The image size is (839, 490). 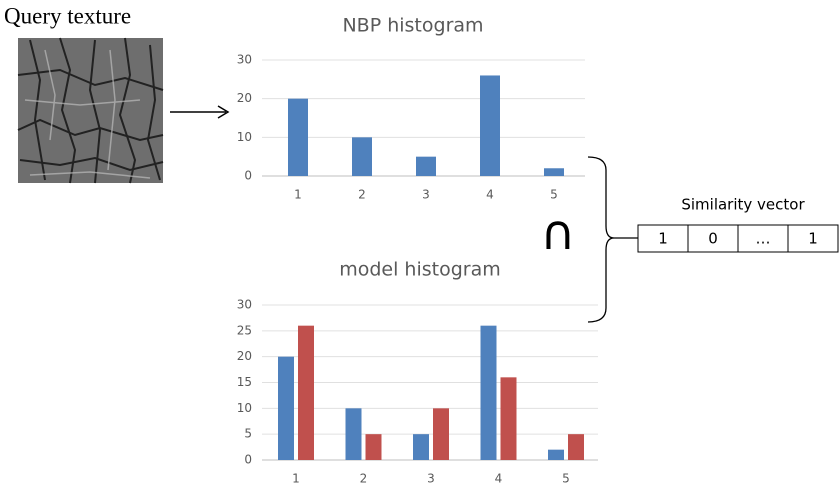 I want to click on texture-image, so click(x=90, y=110).